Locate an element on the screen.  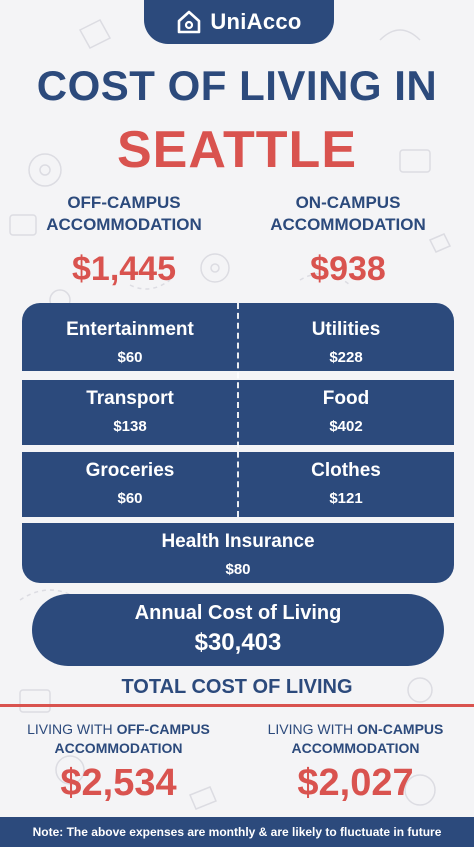
annual-cost-label: Annual Cost of Living is located at coordinates (238, 613).